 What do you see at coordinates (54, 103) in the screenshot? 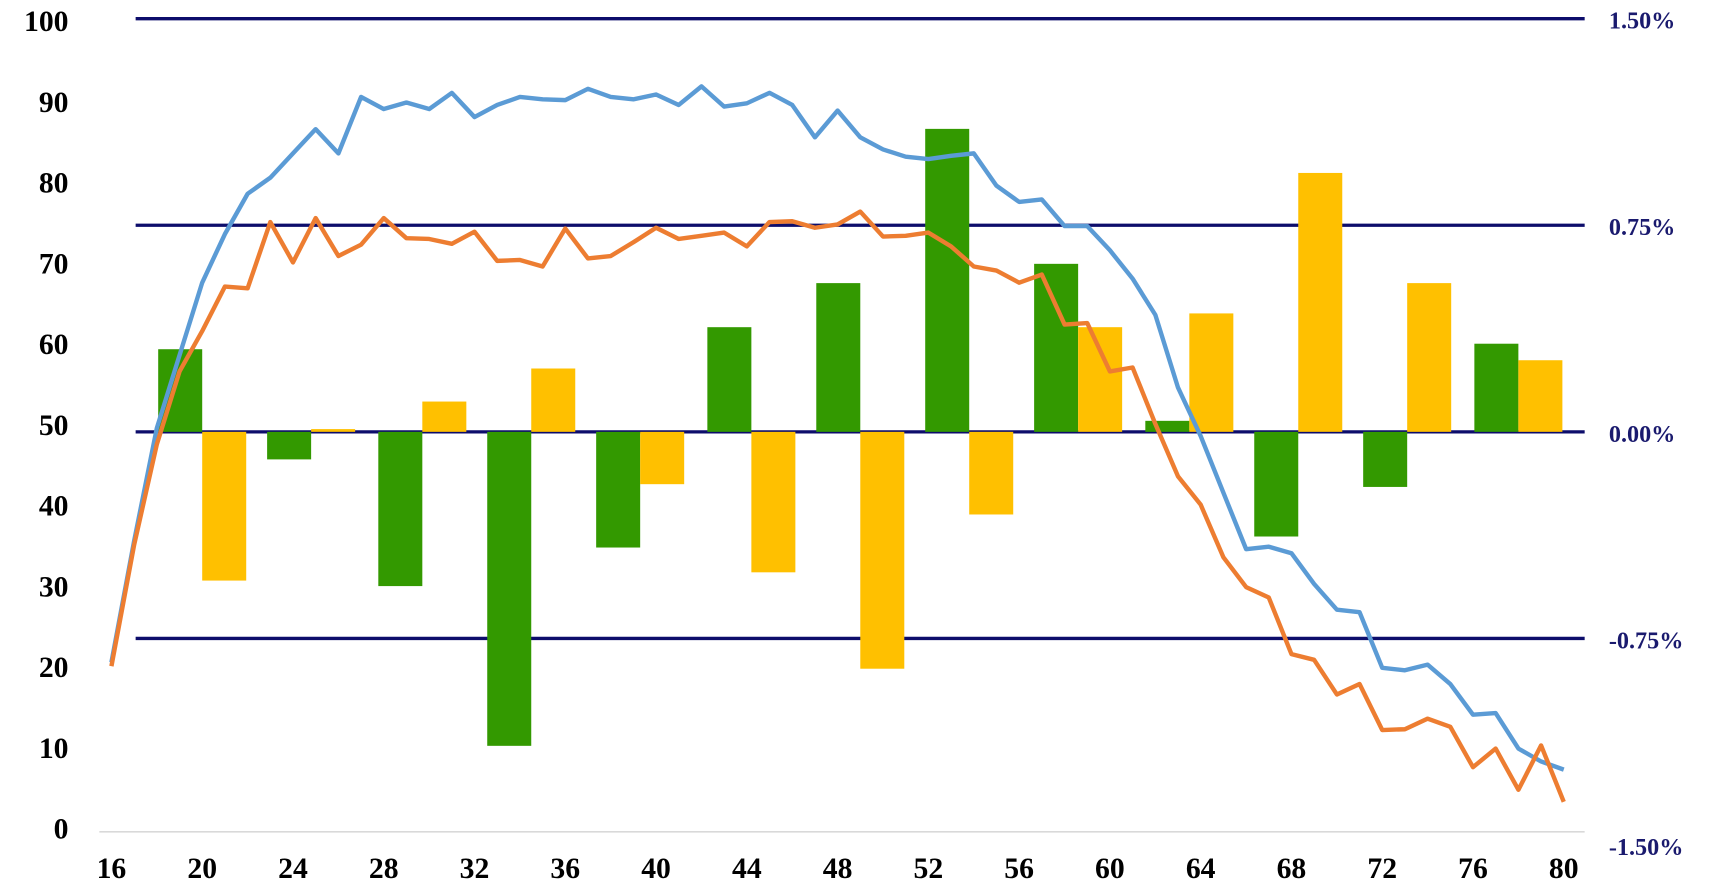
I see `y-tick-label: 90` at bounding box center [54, 103].